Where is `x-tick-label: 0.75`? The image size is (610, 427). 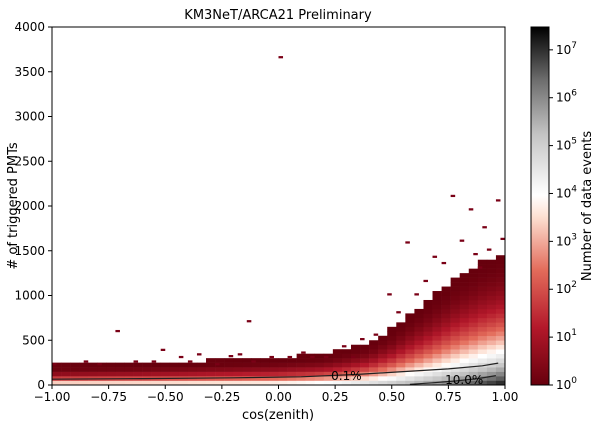
x-tick-label: 0.75 is located at coordinates (448, 397).